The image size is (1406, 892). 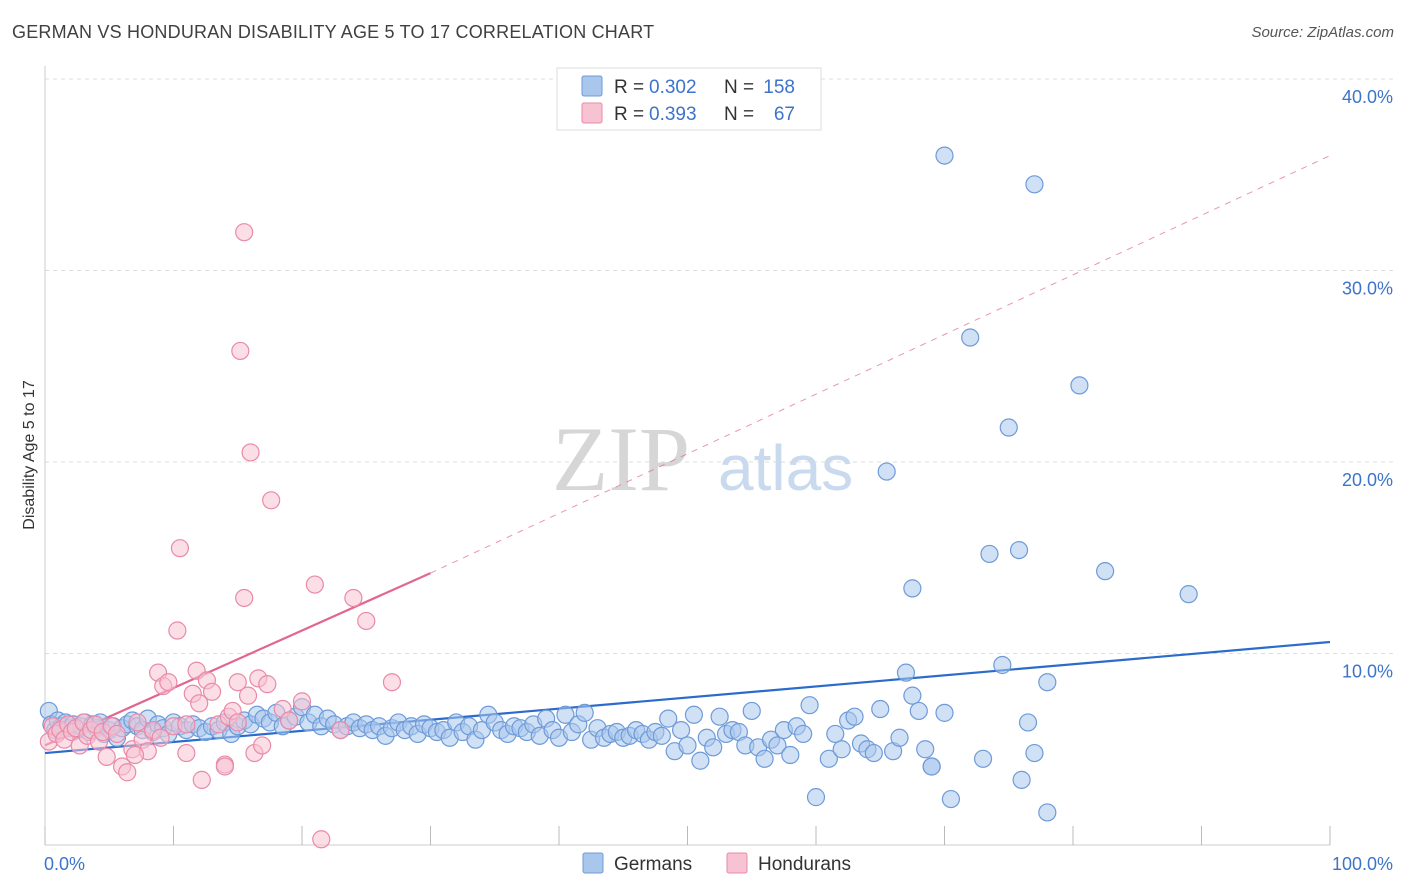 What do you see at coordinates (1367, 97) in the screenshot?
I see `y-tick-label: 40.0%` at bounding box center [1367, 97].